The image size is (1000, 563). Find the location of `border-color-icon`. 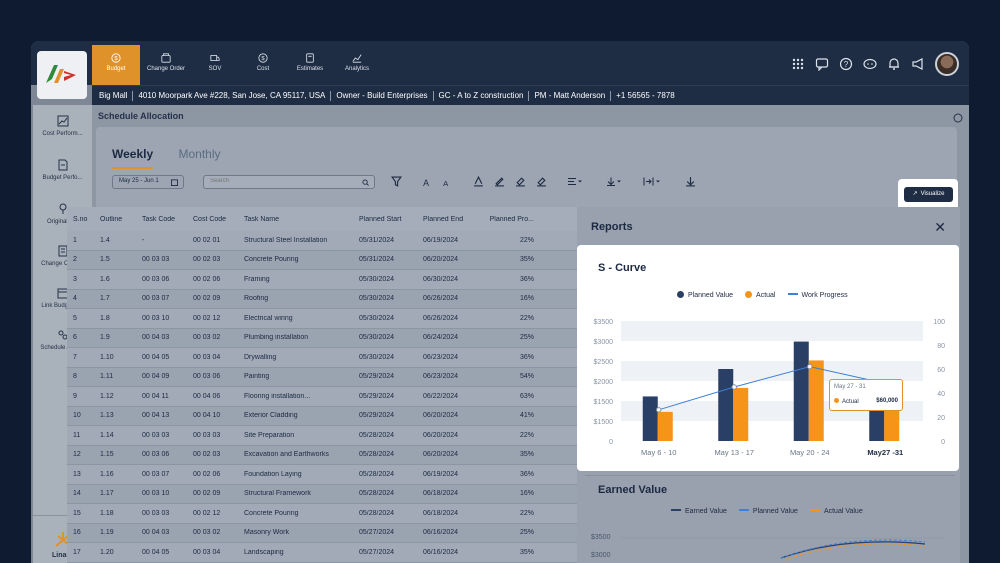

border-color-icon is located at coordinates (541, 181).